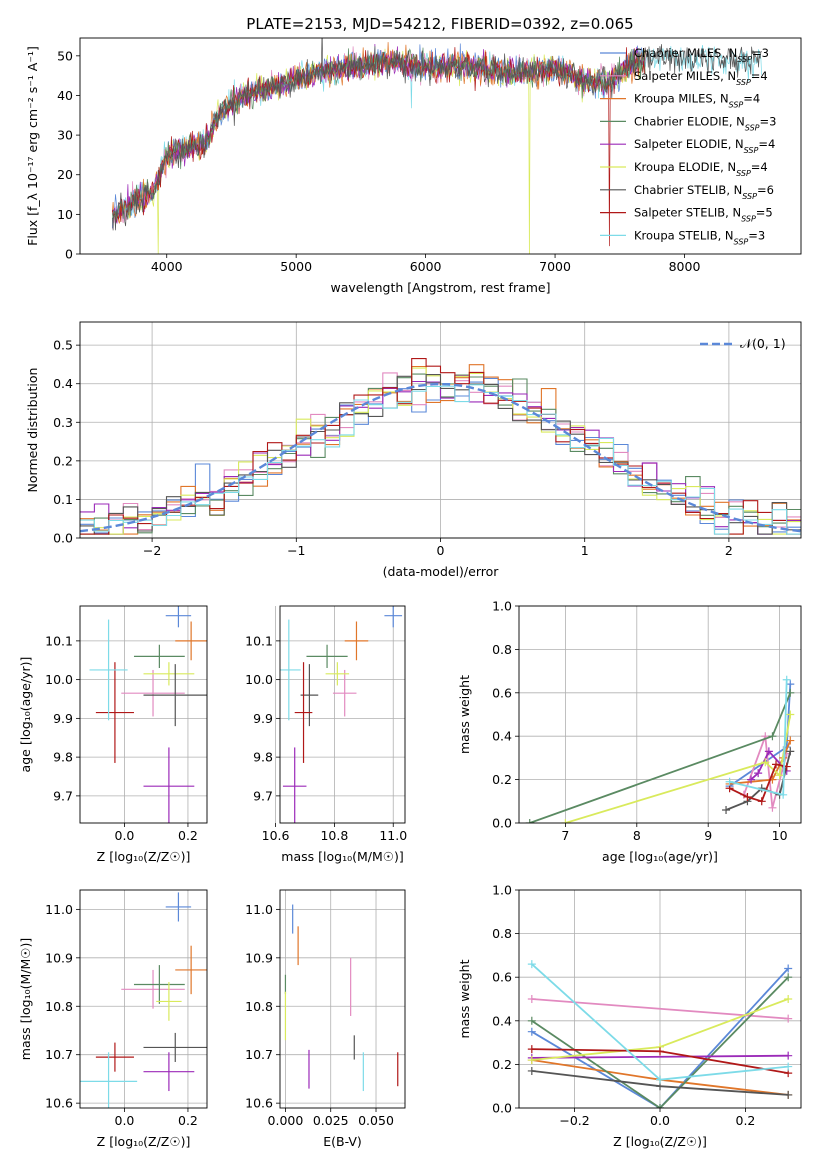  Describe the element at coordinates (63, 422) in the screenshot. I see `y-tick-label: 0.3` at that location.